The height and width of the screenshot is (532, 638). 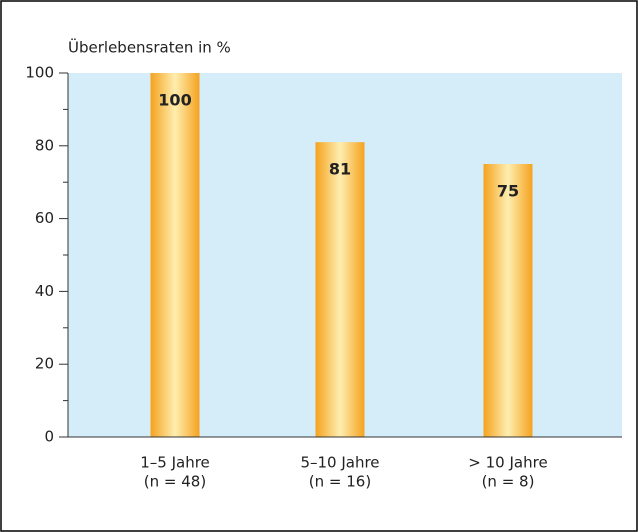 What do you see at coordinates (508, 482) in the screenshot?
I see `x-tick-note: (n = 8)` at bounding box center [508, 482].